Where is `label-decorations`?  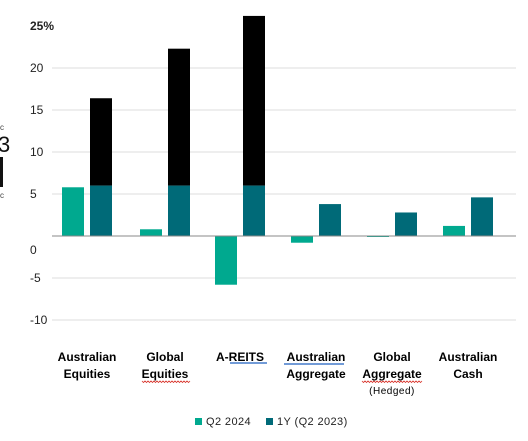
label-decorations is located at coordinates (282, 373).